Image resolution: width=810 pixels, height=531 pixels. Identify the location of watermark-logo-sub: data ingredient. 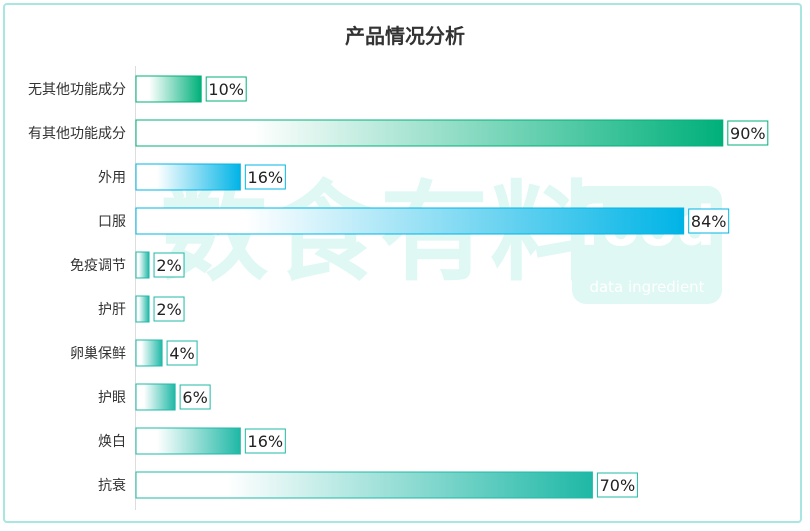
(647, 287).